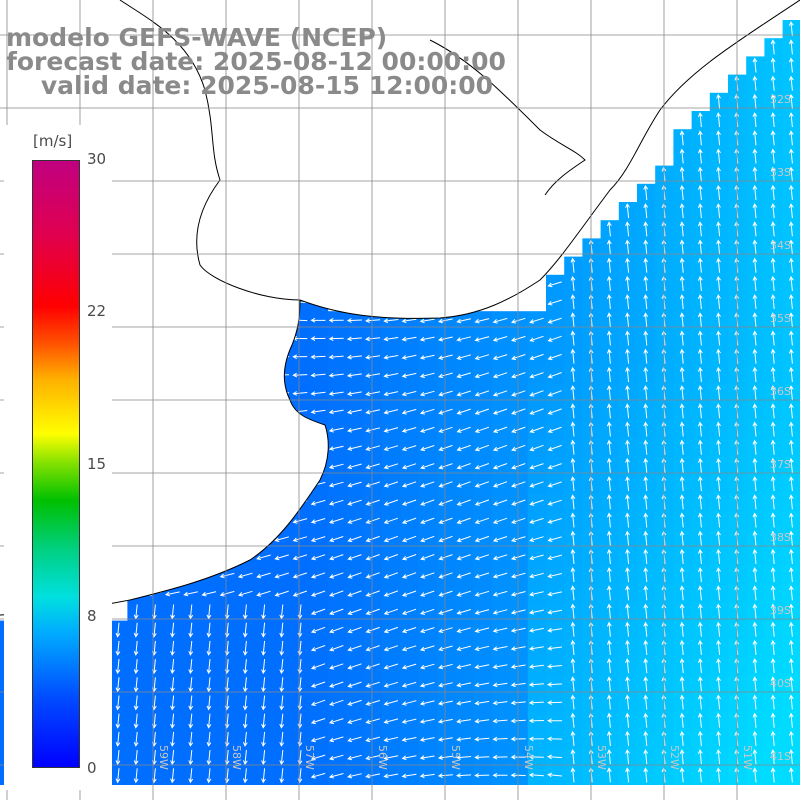 This screenshot has width=800, height=800. I want to click on longitude-label: 53W, so click(601, 757).